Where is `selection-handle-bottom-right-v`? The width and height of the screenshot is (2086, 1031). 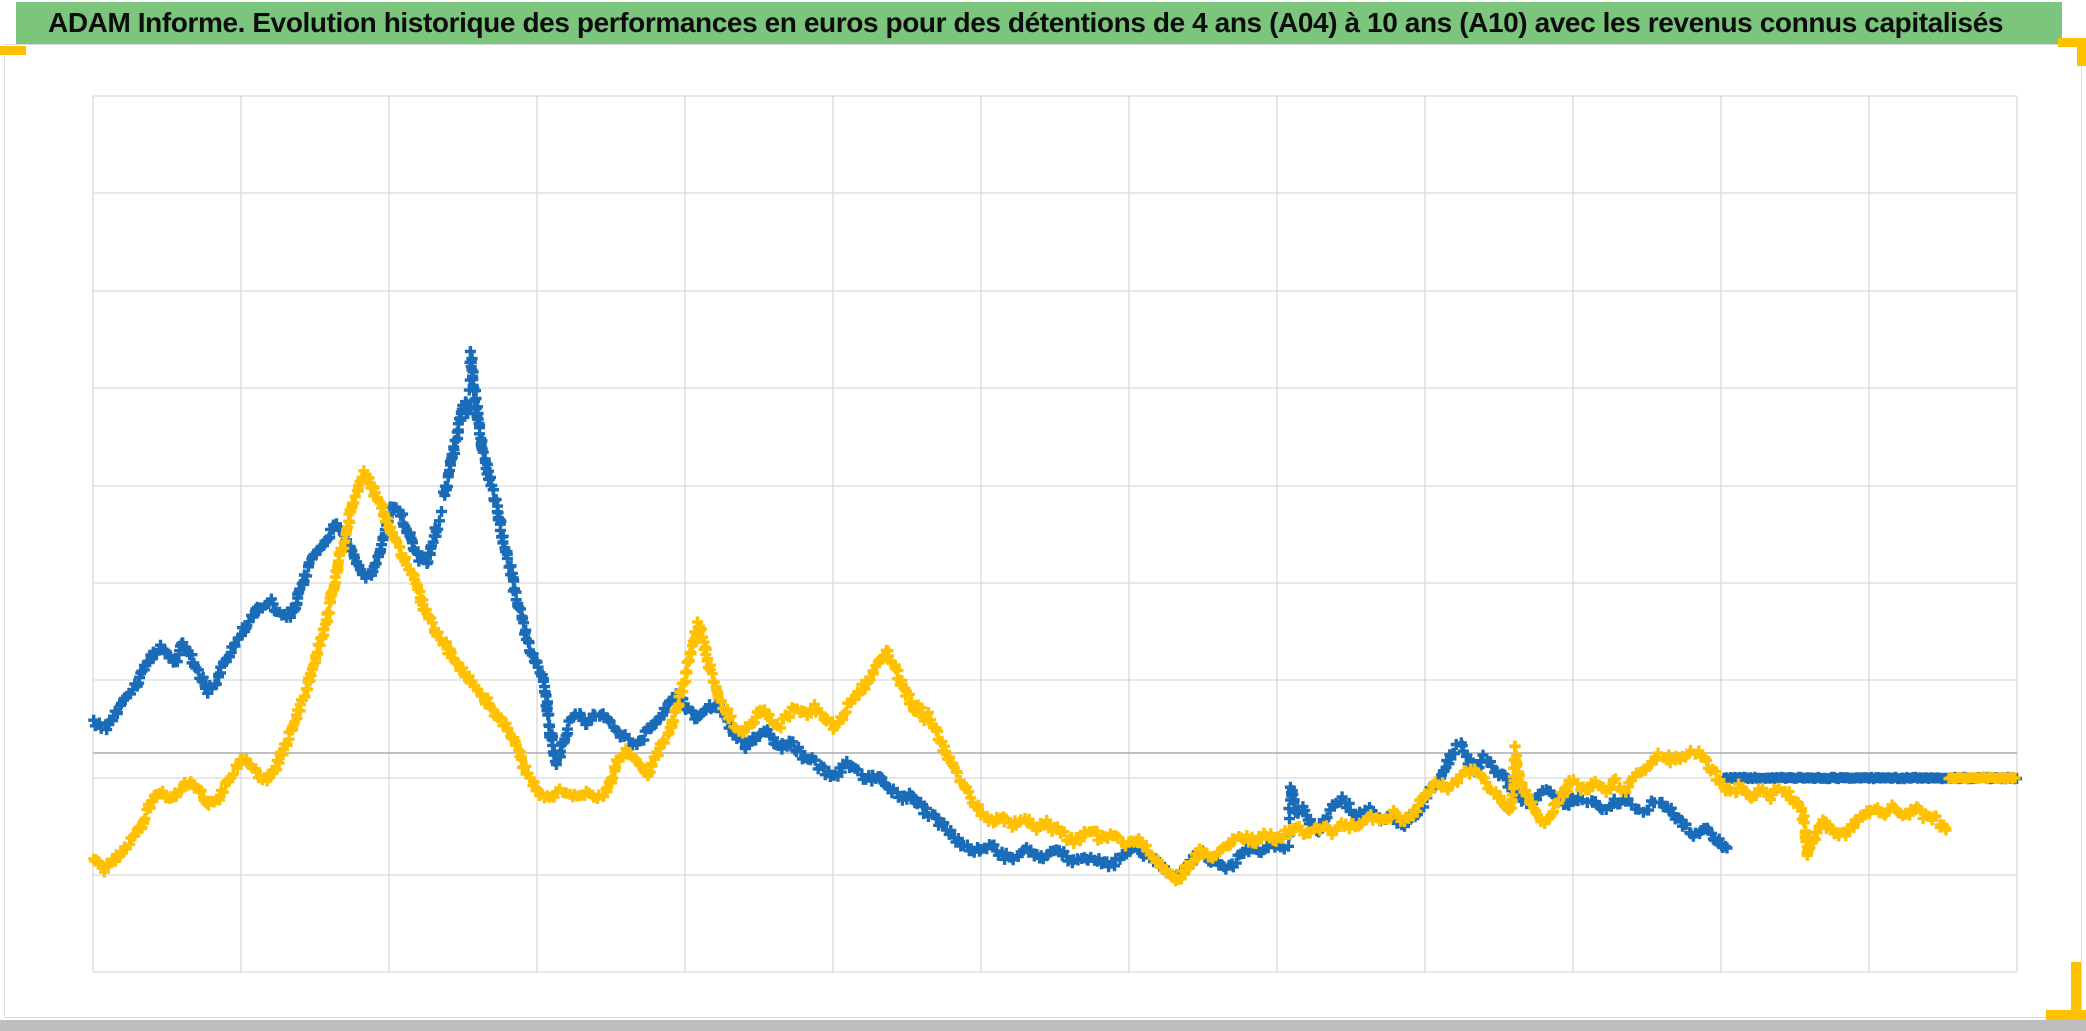
selection-handle-bottom-right-v is located at coordinates (2076, 991).